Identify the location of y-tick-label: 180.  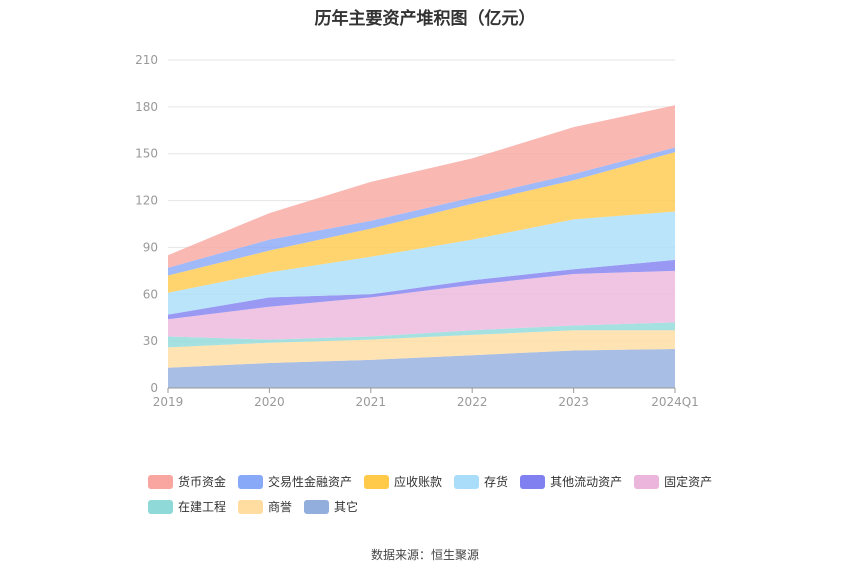
(146, 107).